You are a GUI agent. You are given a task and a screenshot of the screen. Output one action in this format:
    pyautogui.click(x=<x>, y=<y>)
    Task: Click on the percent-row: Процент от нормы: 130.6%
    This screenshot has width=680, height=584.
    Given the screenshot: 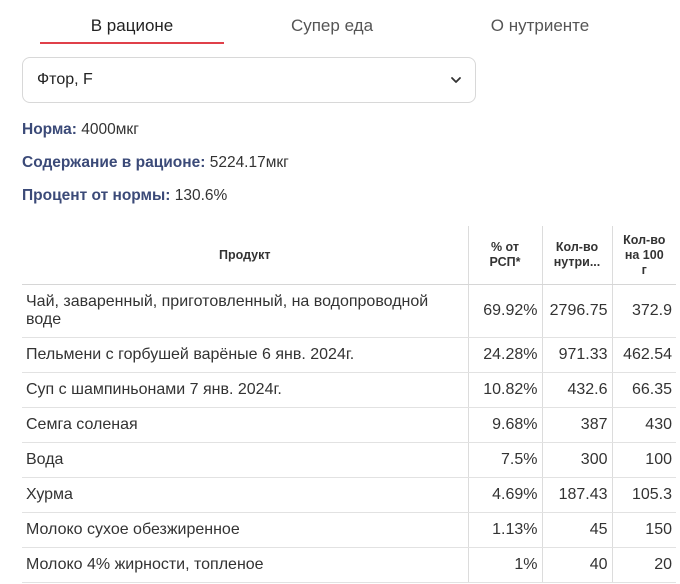 What is the action you would take?
    pyautogui.click(x=124, y=196)
    